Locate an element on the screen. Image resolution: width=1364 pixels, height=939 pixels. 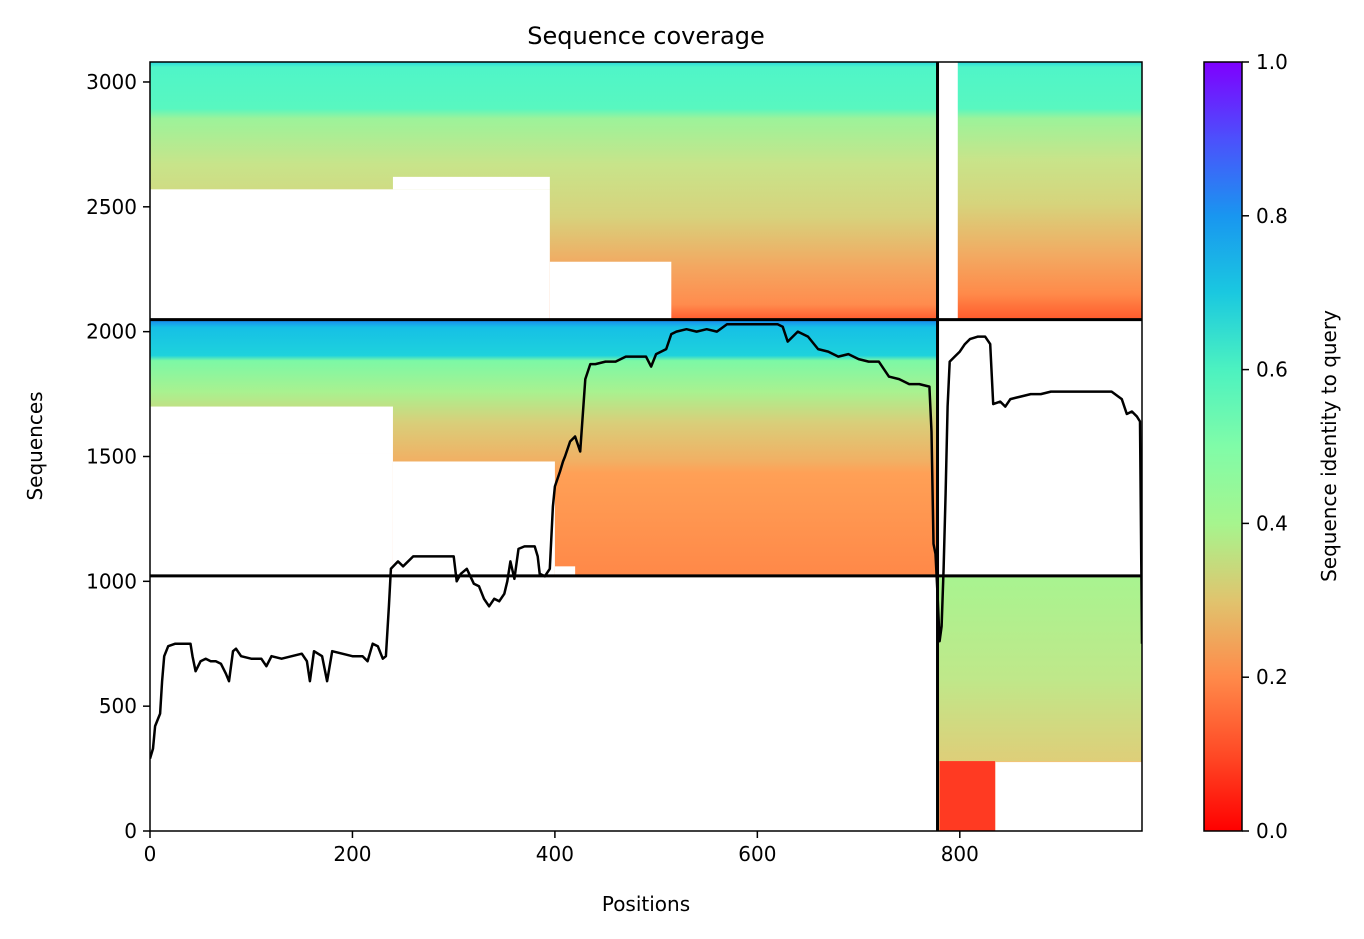
coverage-block-top-right is located at coordinates (1049, 191).